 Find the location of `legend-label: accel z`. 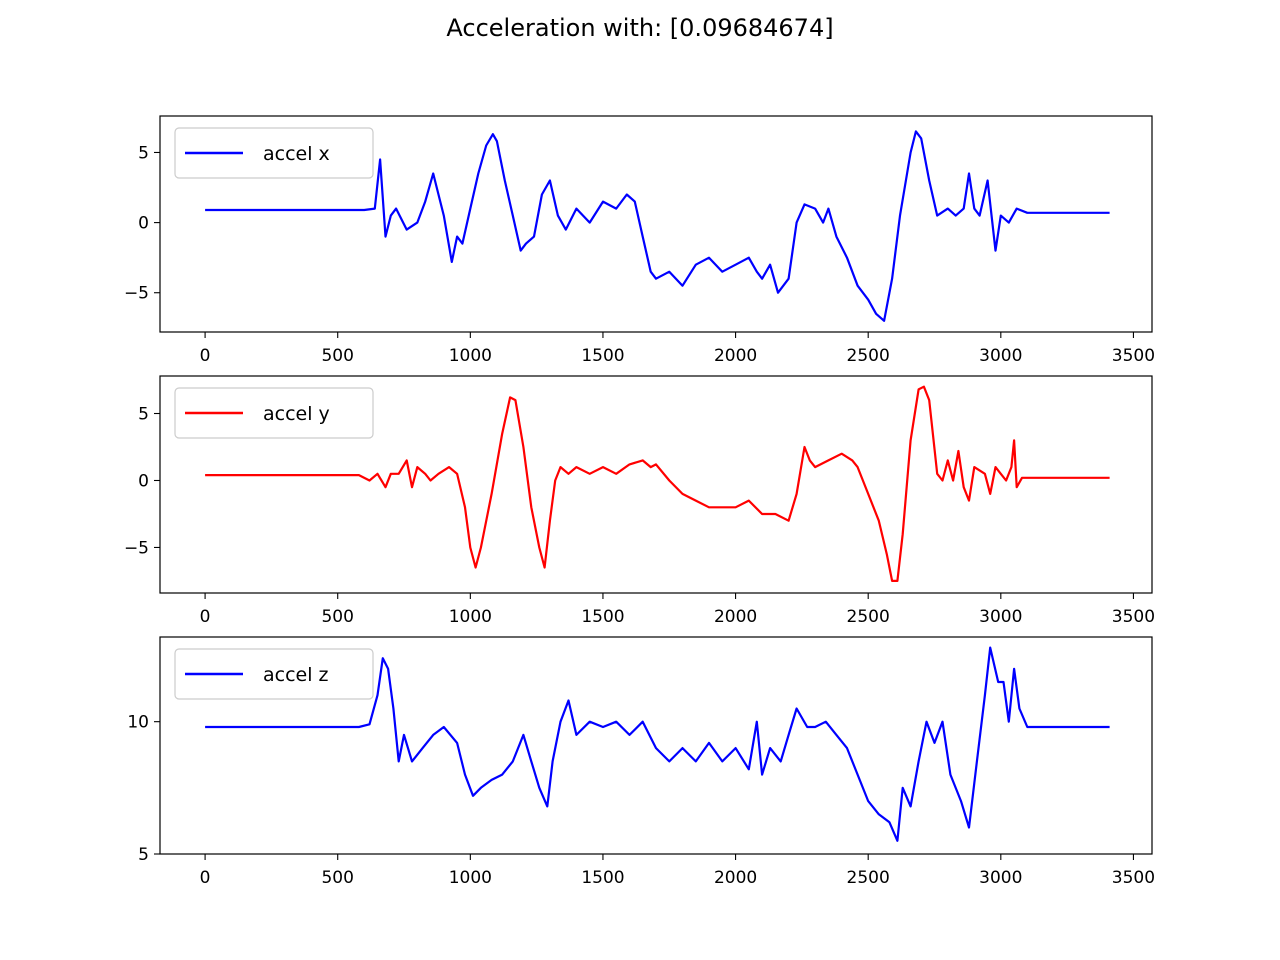

legend-label: accel z is located at coordinates (296, 675).